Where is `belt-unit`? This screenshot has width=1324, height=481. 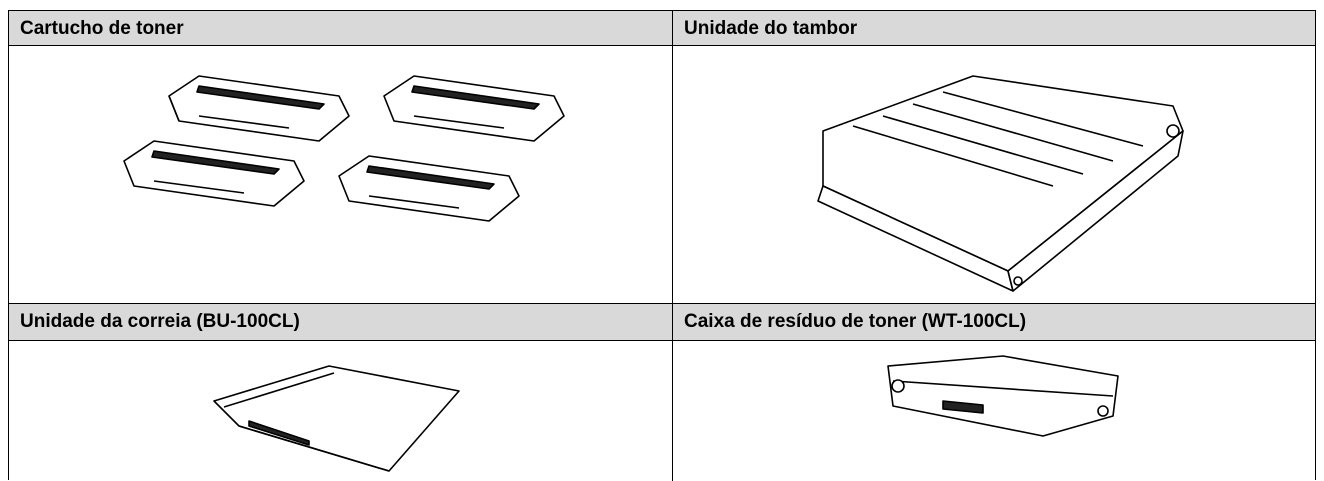
belt-unit is located at coordinates (336, 418).